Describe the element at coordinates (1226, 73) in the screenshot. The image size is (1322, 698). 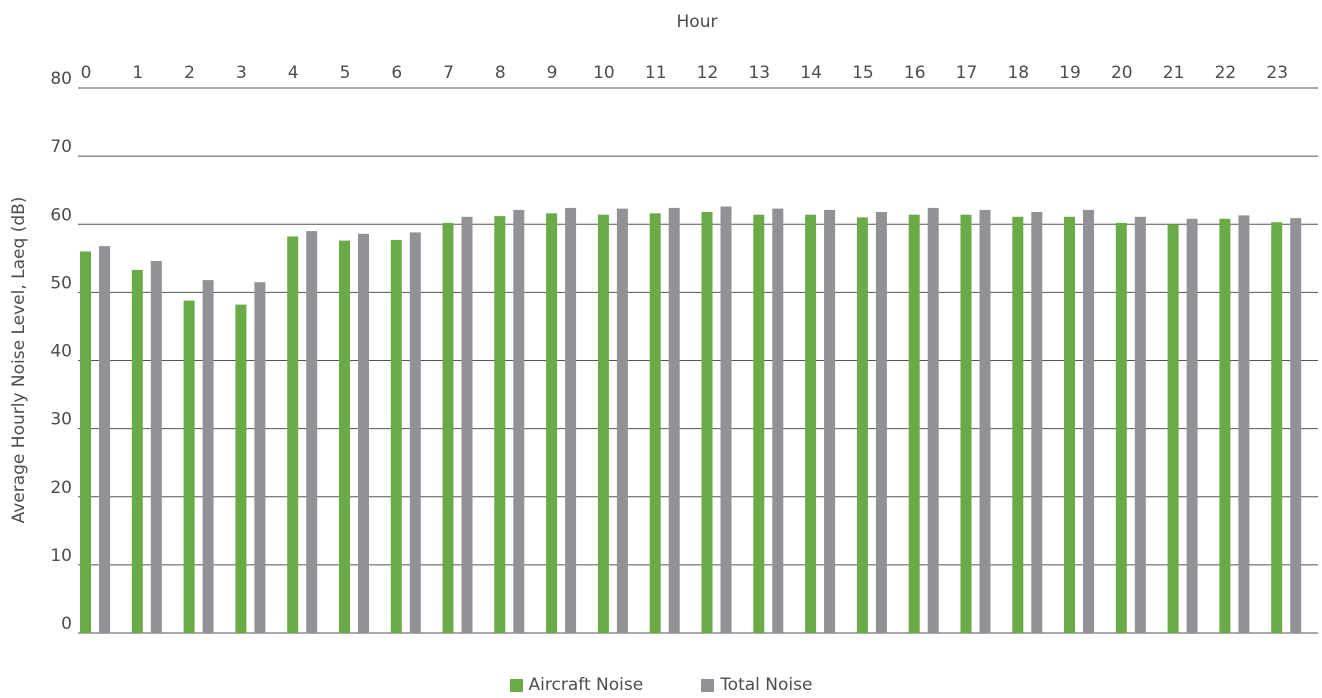
I see `x-tick-label: 22` at that location.